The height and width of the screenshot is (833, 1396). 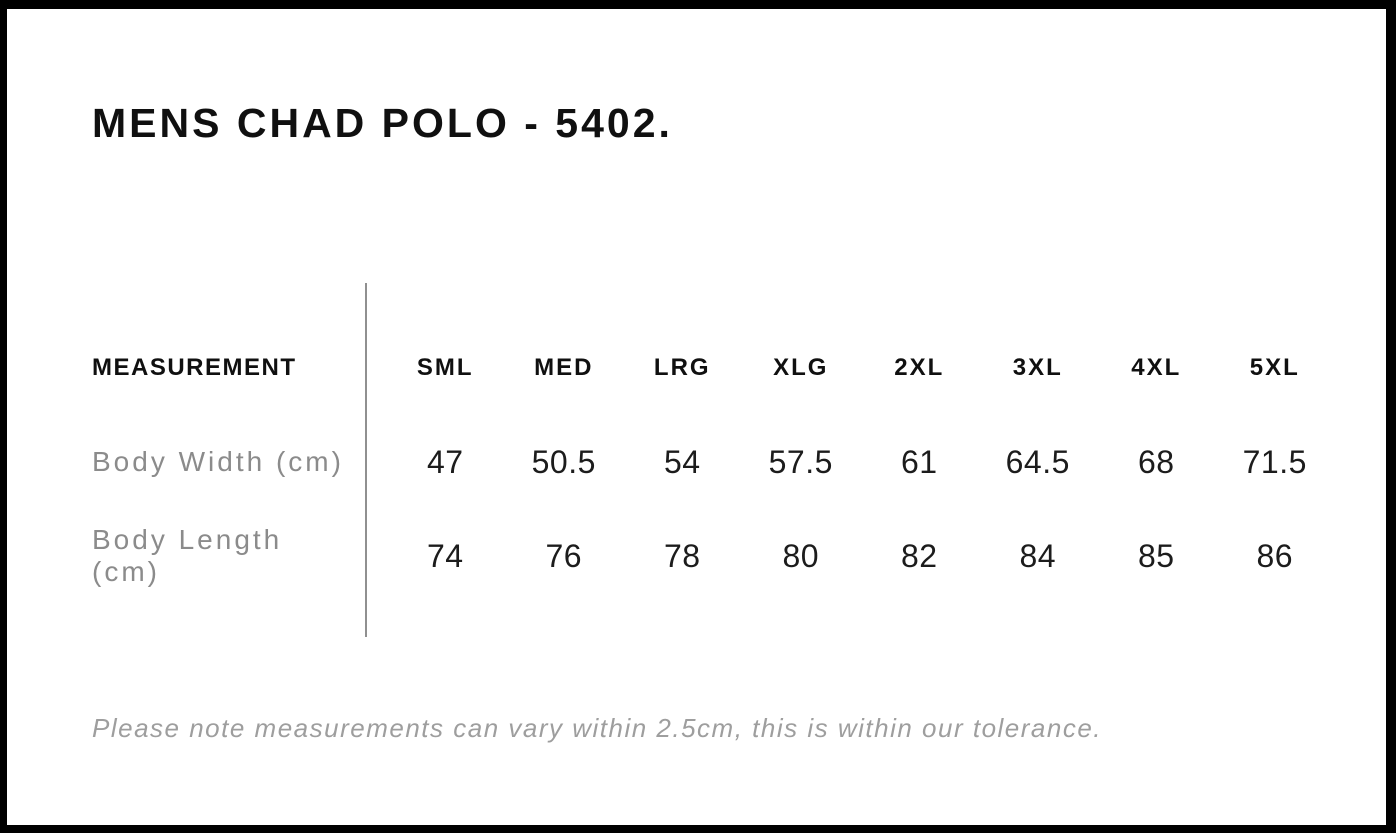 I want to click on body-length-med: 76, so click(x=564, y=555).